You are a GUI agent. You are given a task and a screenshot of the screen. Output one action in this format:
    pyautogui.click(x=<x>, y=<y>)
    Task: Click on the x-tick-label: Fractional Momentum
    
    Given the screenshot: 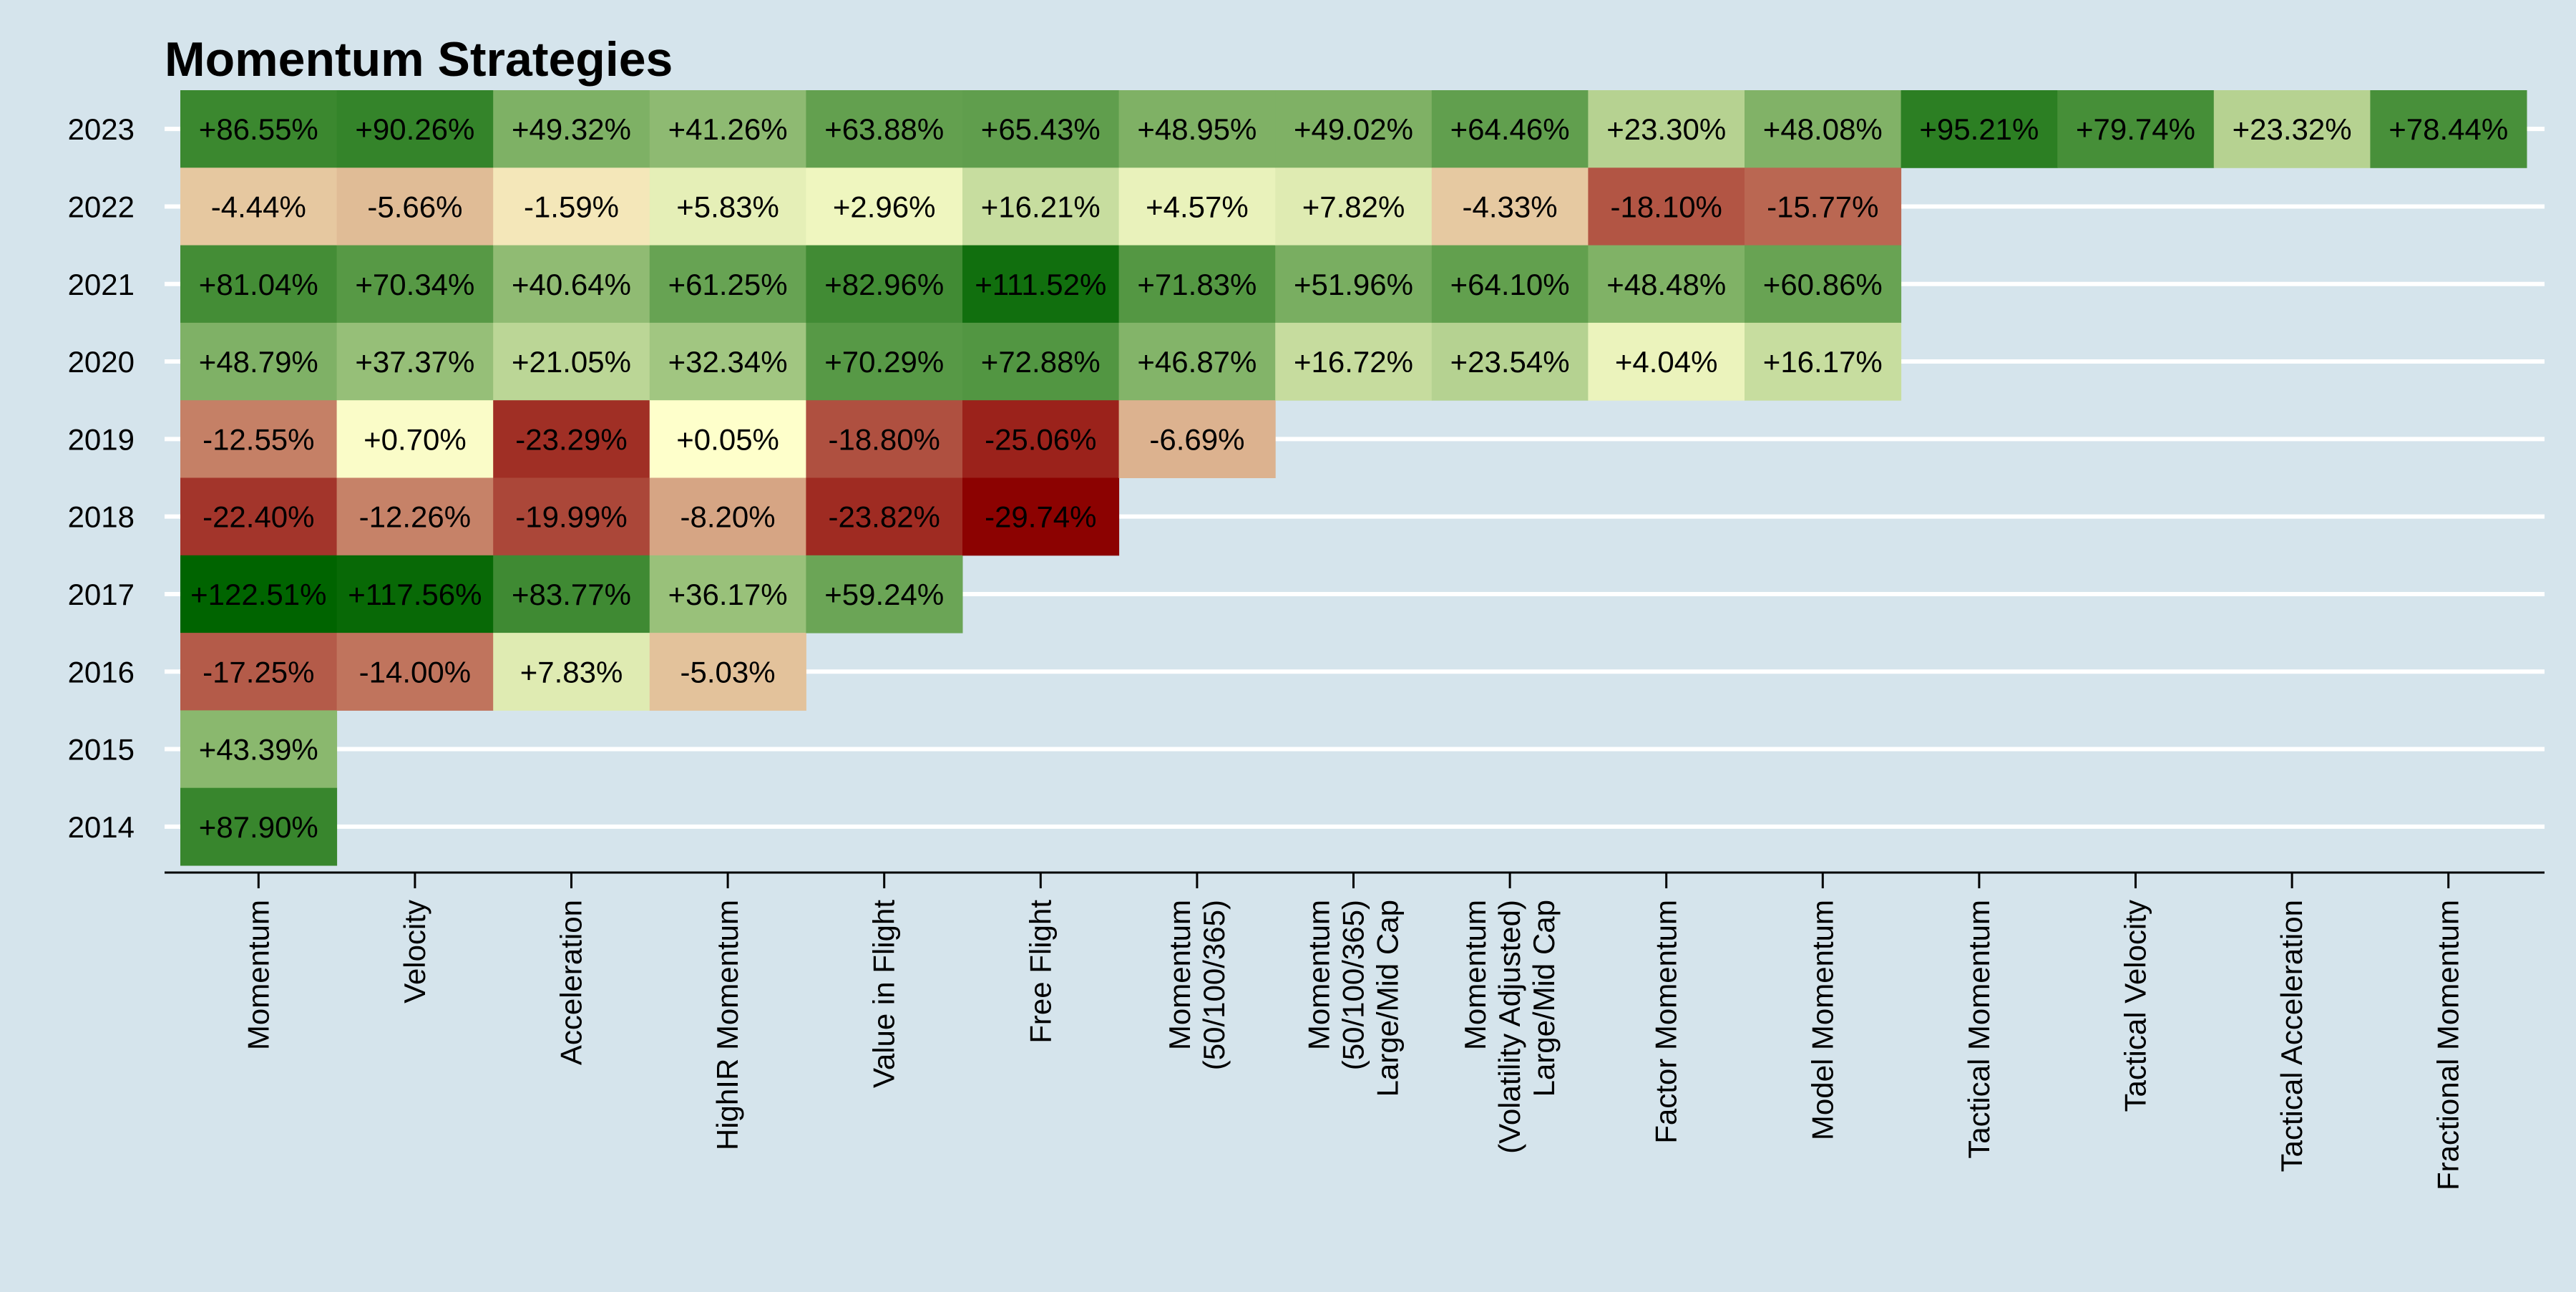 What is the action you would take?
    pyautogui.click(x=2448, y=1045)
    